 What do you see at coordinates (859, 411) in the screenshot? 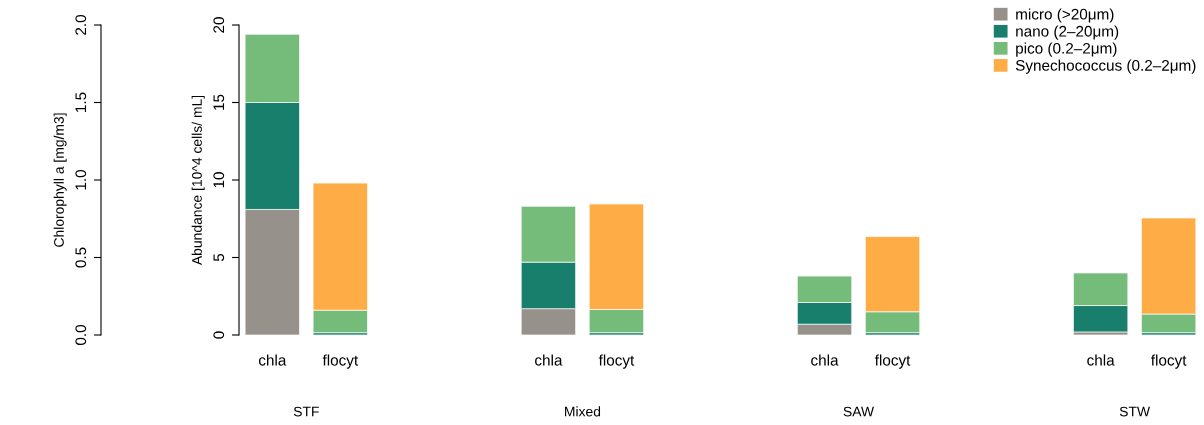
I see `text: SAW` at bounding box center [859, 411].